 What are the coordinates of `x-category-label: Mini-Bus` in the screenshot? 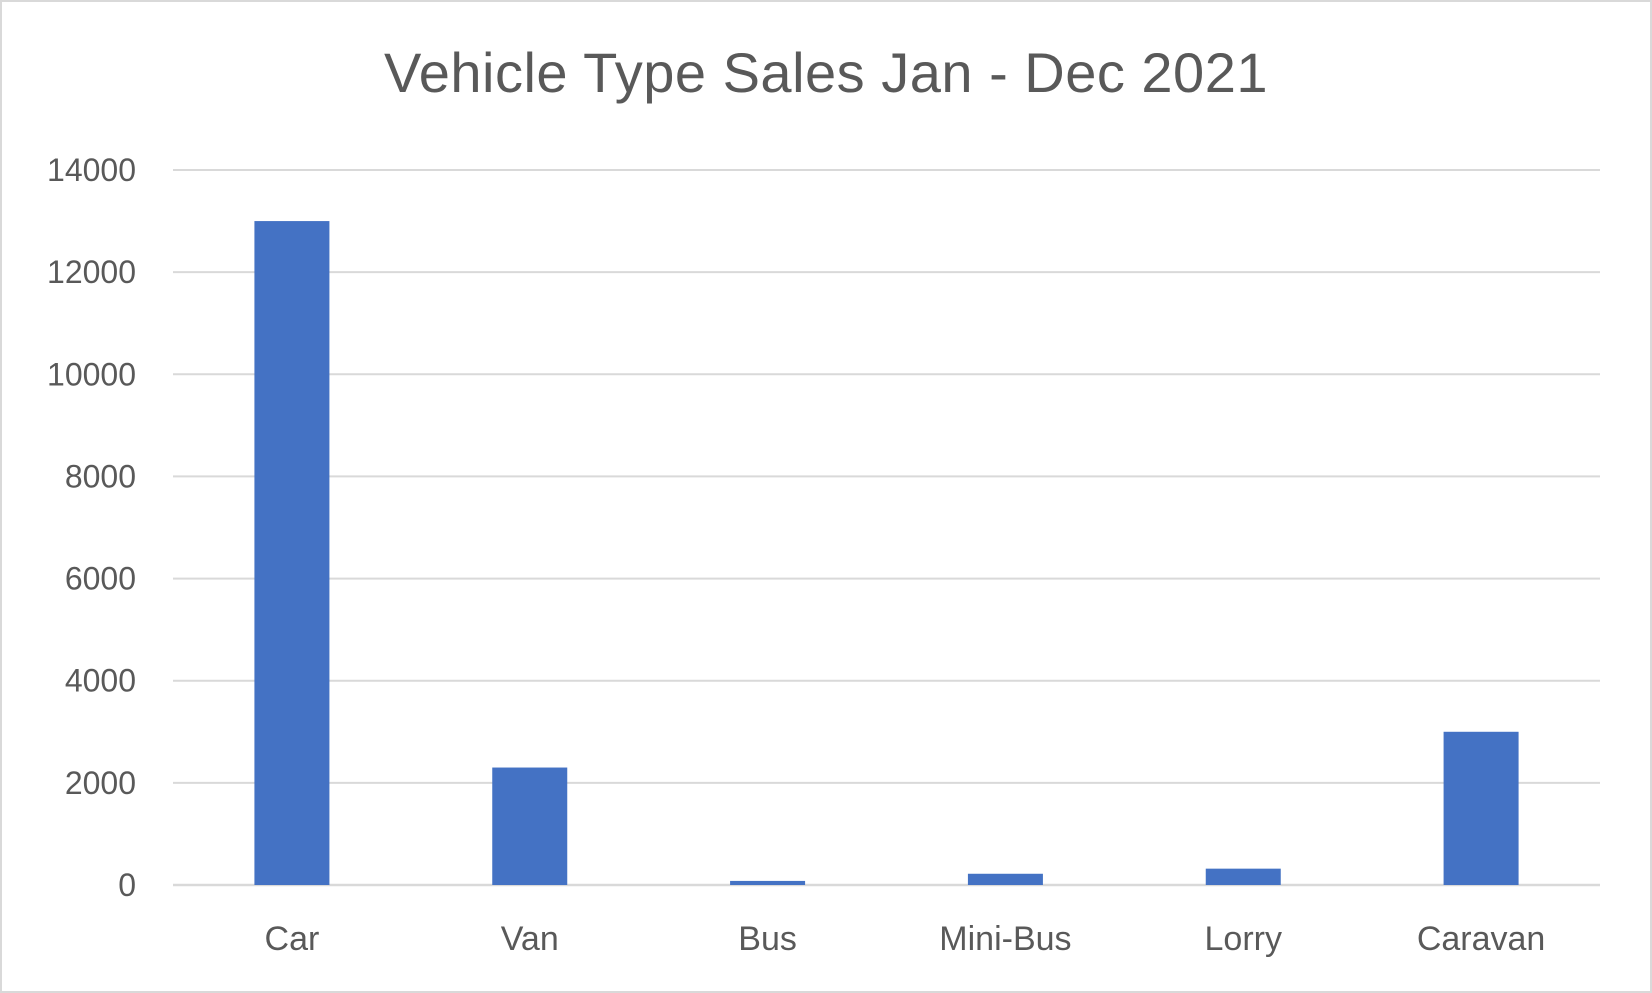 It's located at (1005, 939).